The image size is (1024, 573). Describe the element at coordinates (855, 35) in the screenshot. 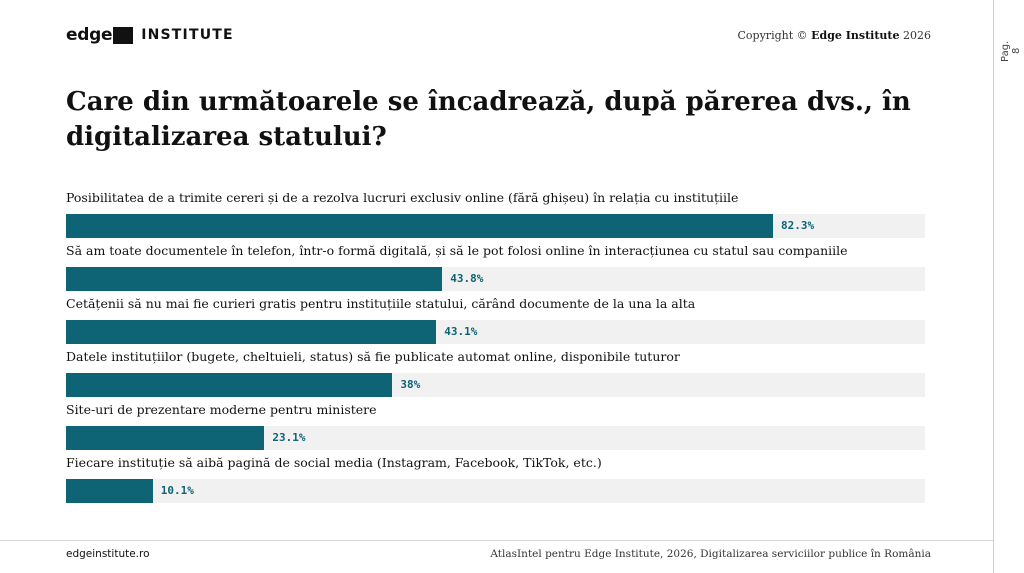

I see `copyright-brand: Edge Institute` at that location.